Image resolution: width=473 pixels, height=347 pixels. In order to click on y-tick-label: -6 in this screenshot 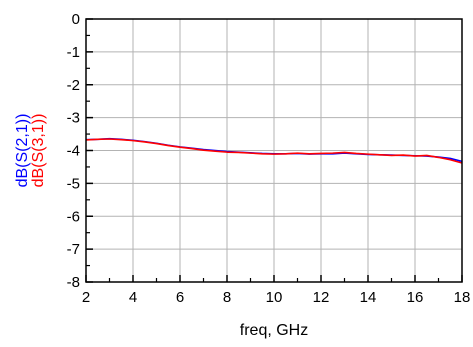, I will do `click(73, 216)`.